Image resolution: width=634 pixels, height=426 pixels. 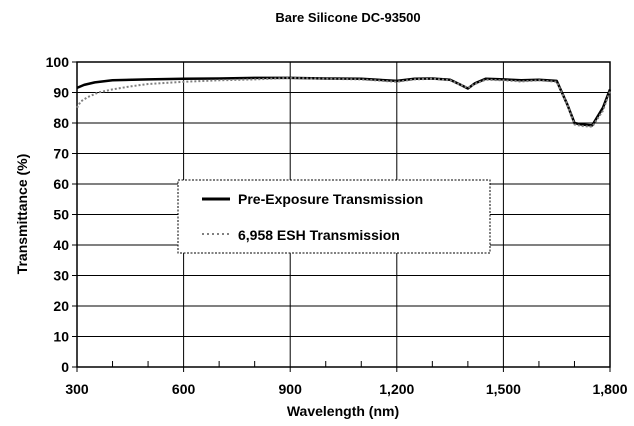 What do you see at coordinates (319, 235) in the screenshot?
I see `legend-label-esh: 6,958 ESH Transmission` at bounding box center [319, 235].